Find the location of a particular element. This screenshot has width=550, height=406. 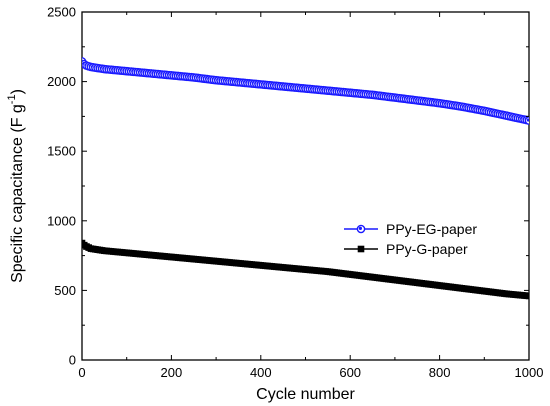

y-axis-title: Specific capacitance (F g-1) is located at coordinates (16, 186).